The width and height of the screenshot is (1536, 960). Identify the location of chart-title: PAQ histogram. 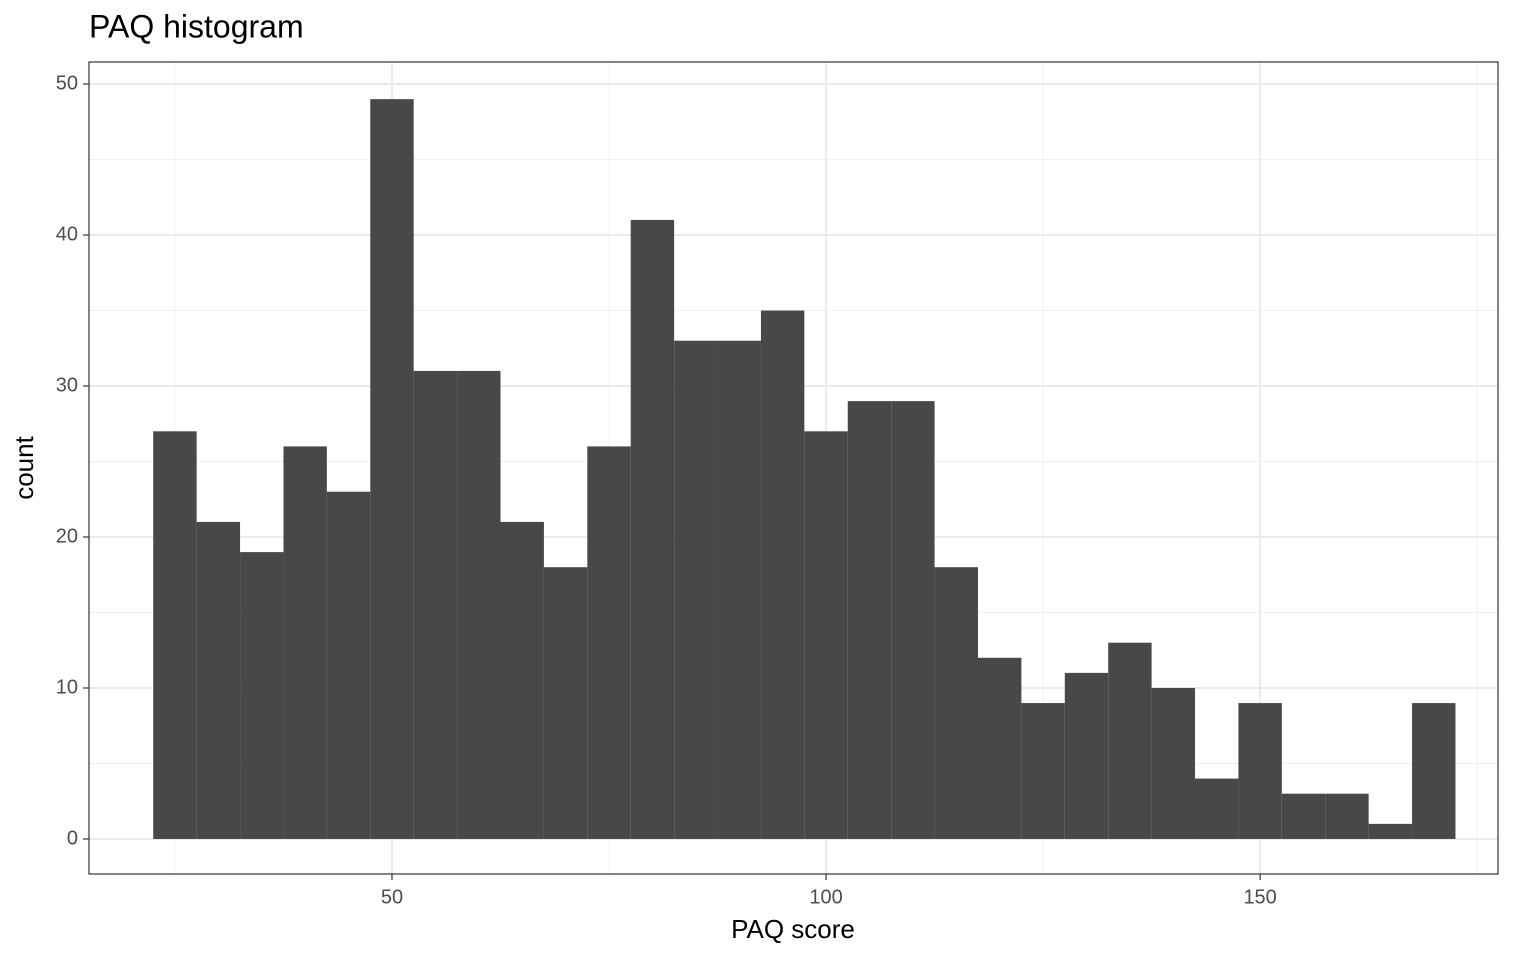
(196, 26).